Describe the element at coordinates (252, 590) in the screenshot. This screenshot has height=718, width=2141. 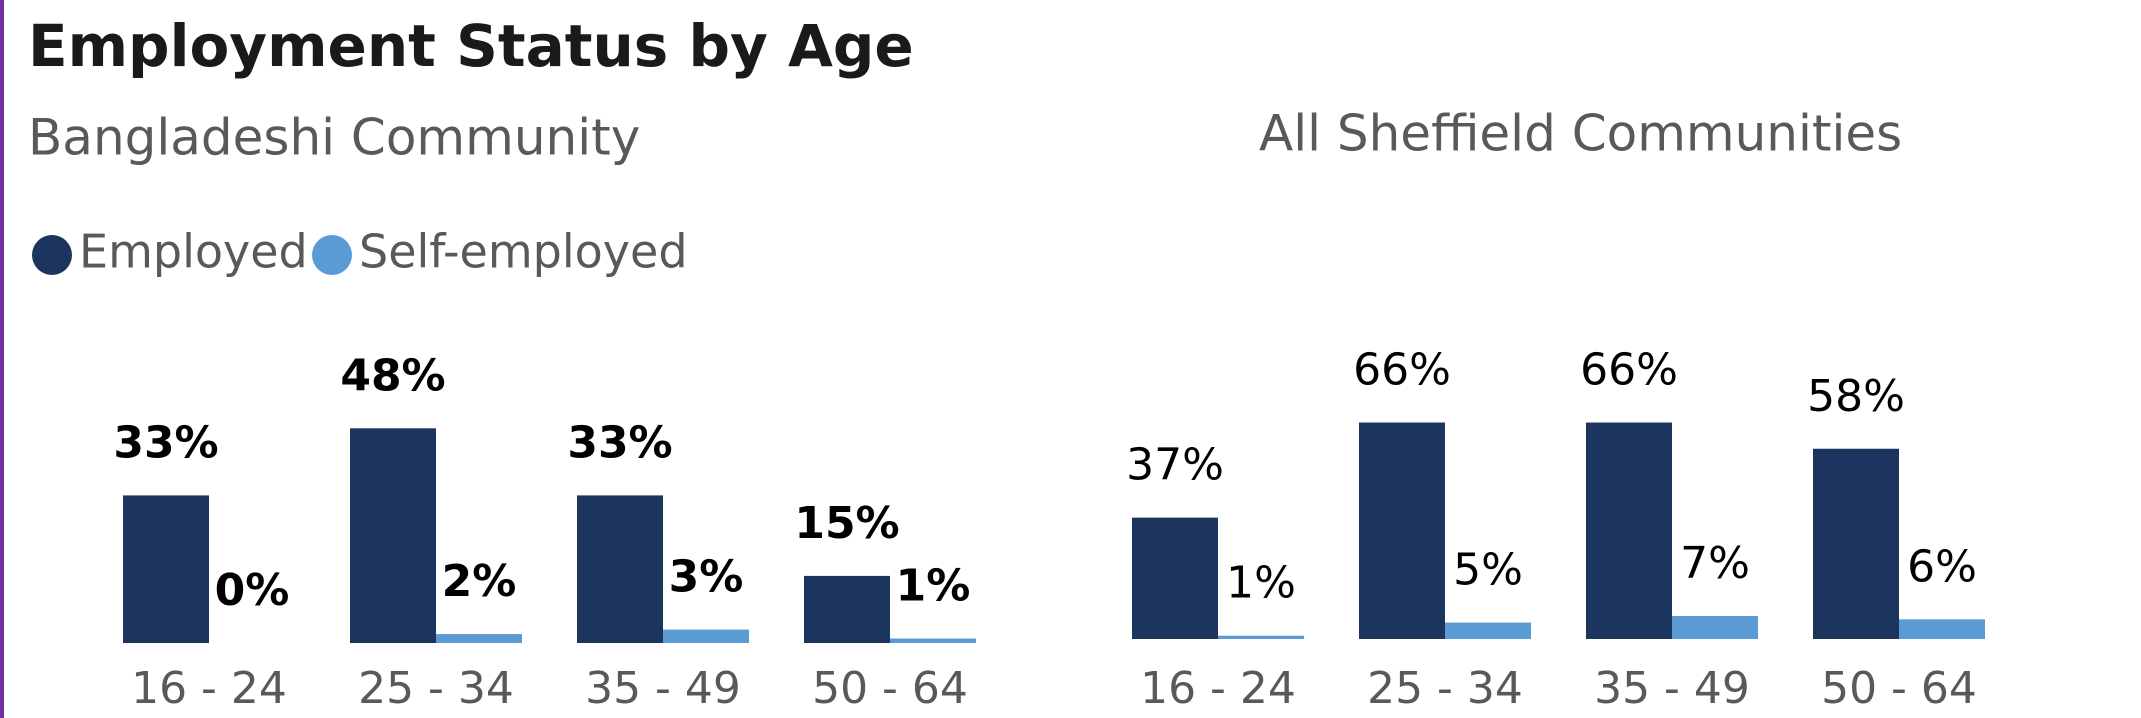
I see `data-label: 0%` at that location.